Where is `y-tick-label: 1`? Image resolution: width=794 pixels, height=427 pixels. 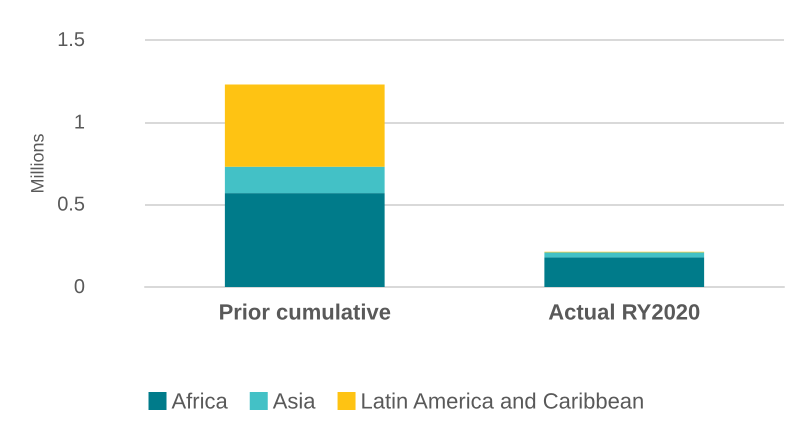
y-tick-label: 1 is located at coordinates (79, 122).